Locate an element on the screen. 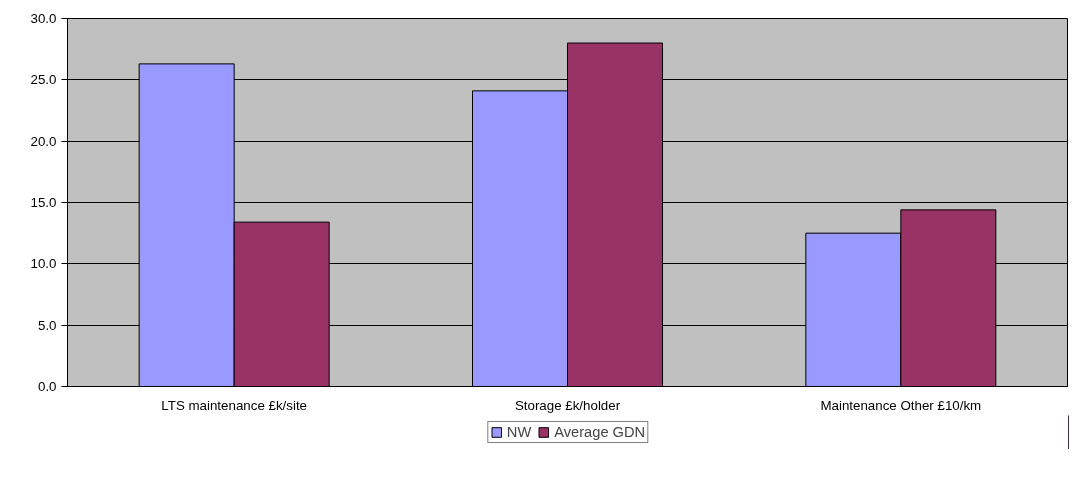 Image resolution: width=1072 pixels, height=480 pixels. x-tick-label: Maintenance Other £10/km is located at coordinates (901, 405).